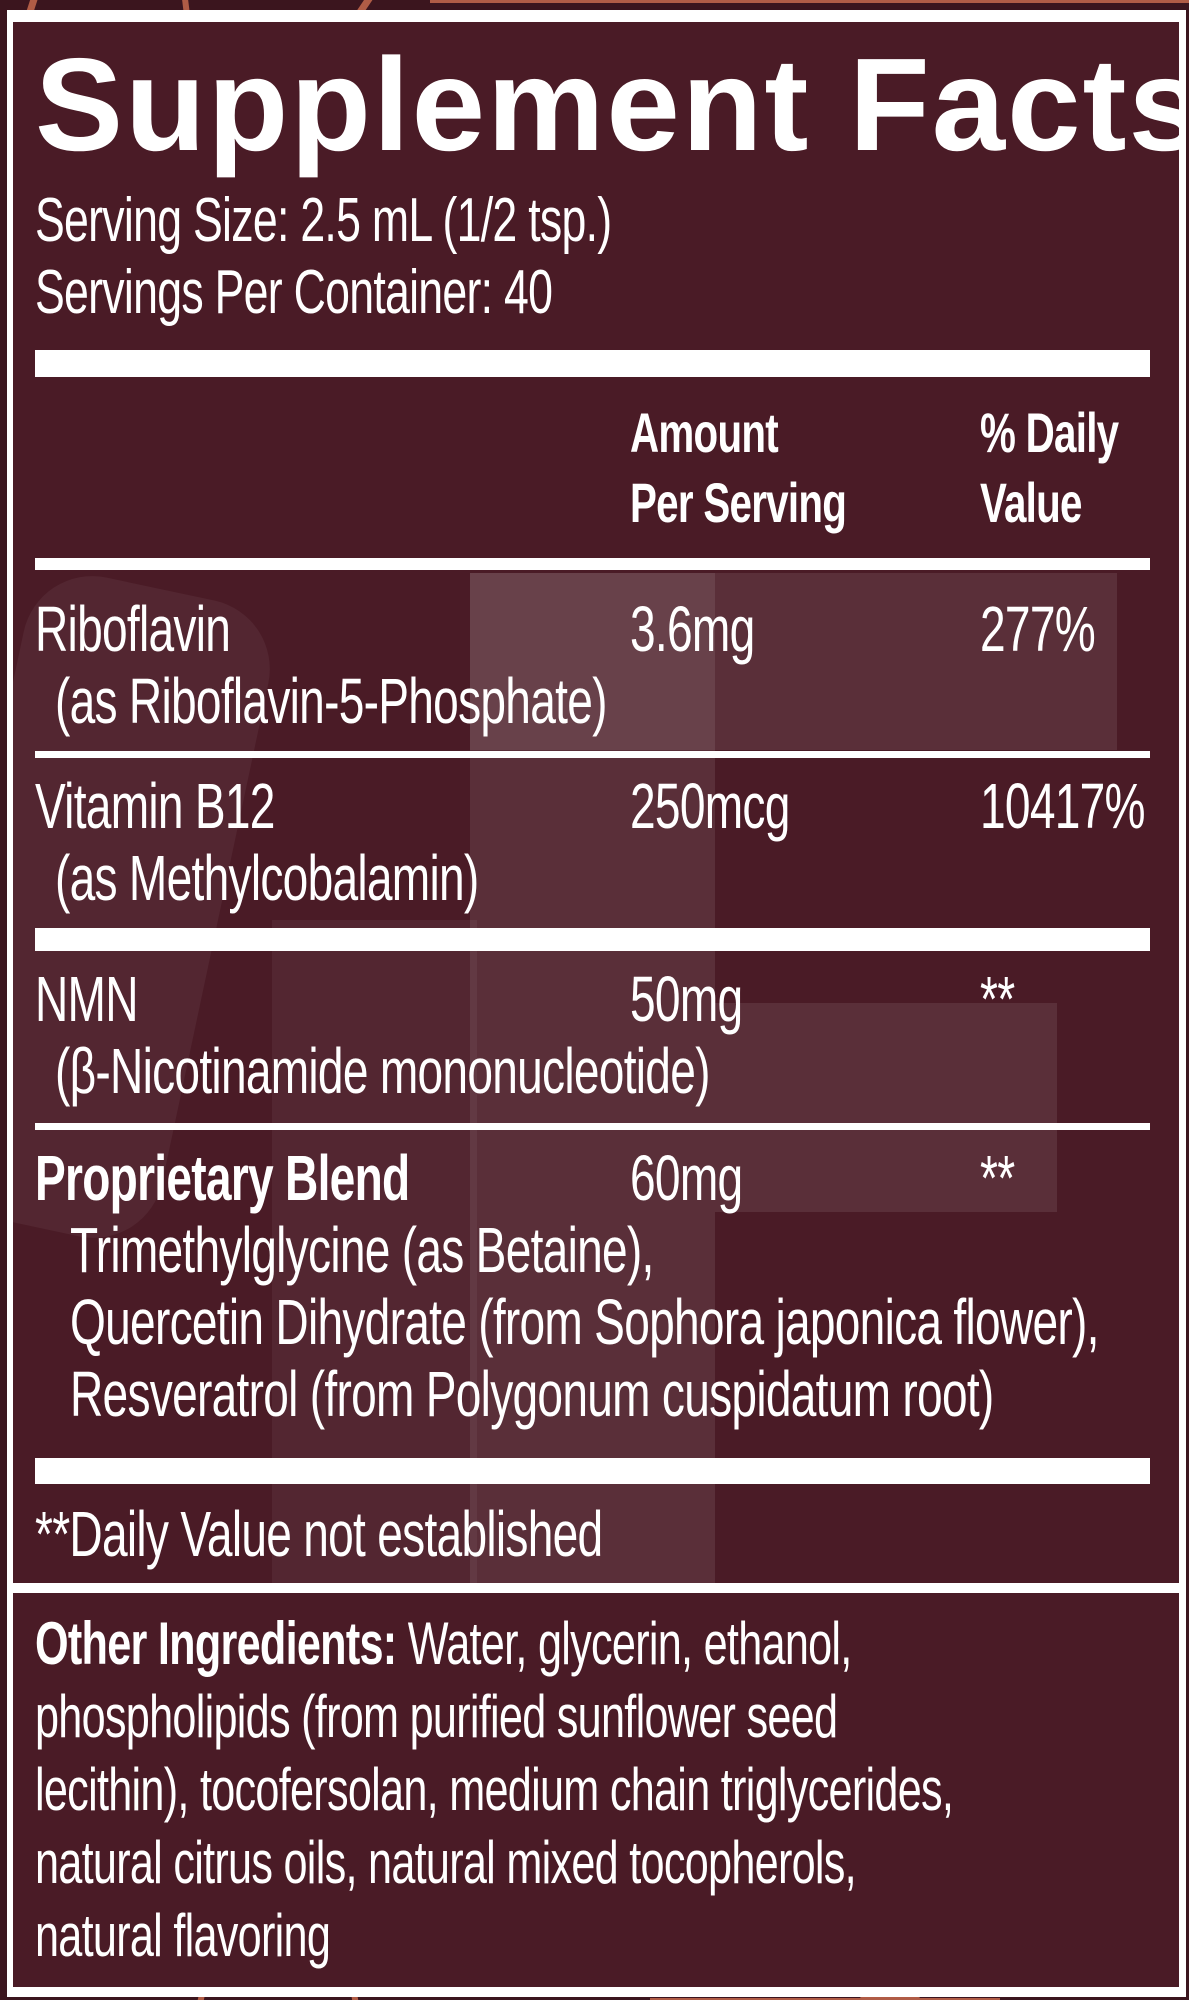  Describe the element at coordinates (1031, 502) in the screenshot. I see `column-header-dv-line2: Value` at that location.